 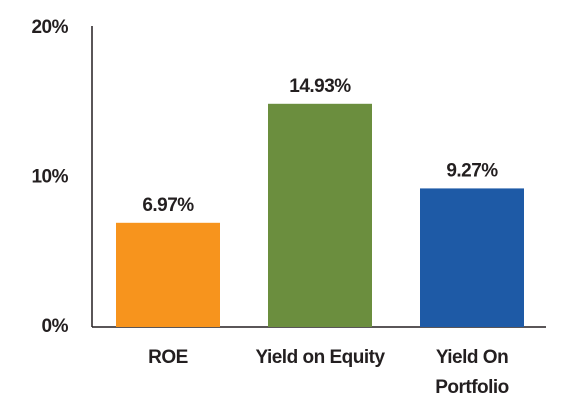 I want to click on data-label: 14.93%, so click(x=320, y=86).